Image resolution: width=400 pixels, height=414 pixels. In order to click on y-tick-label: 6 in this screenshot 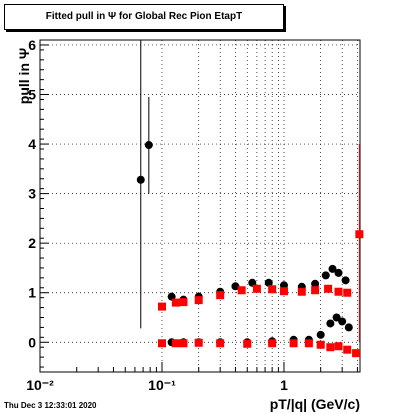, I will do `click(32, 45)`.